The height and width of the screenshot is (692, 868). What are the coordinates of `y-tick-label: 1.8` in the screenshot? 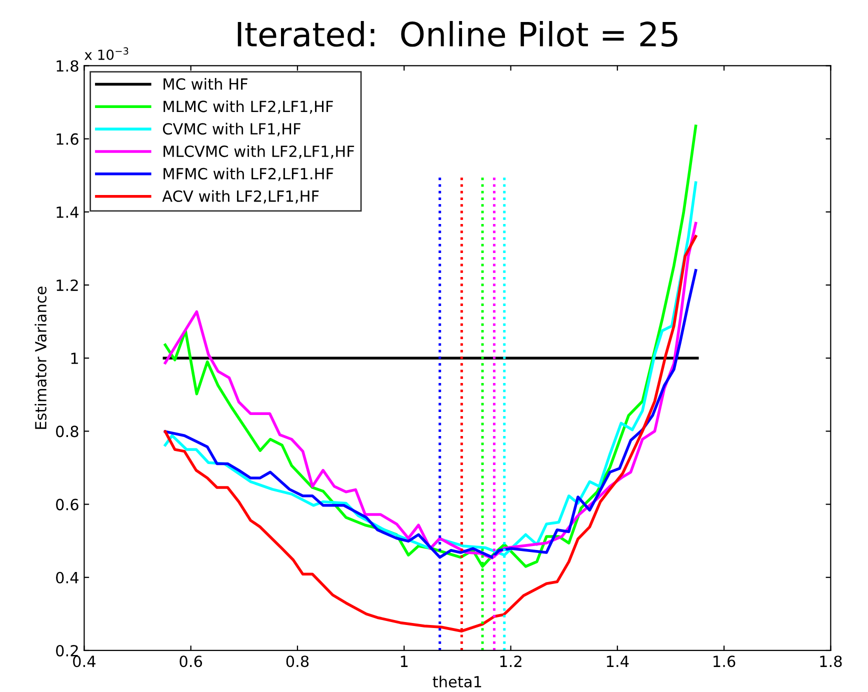 It's located at (67, 66).